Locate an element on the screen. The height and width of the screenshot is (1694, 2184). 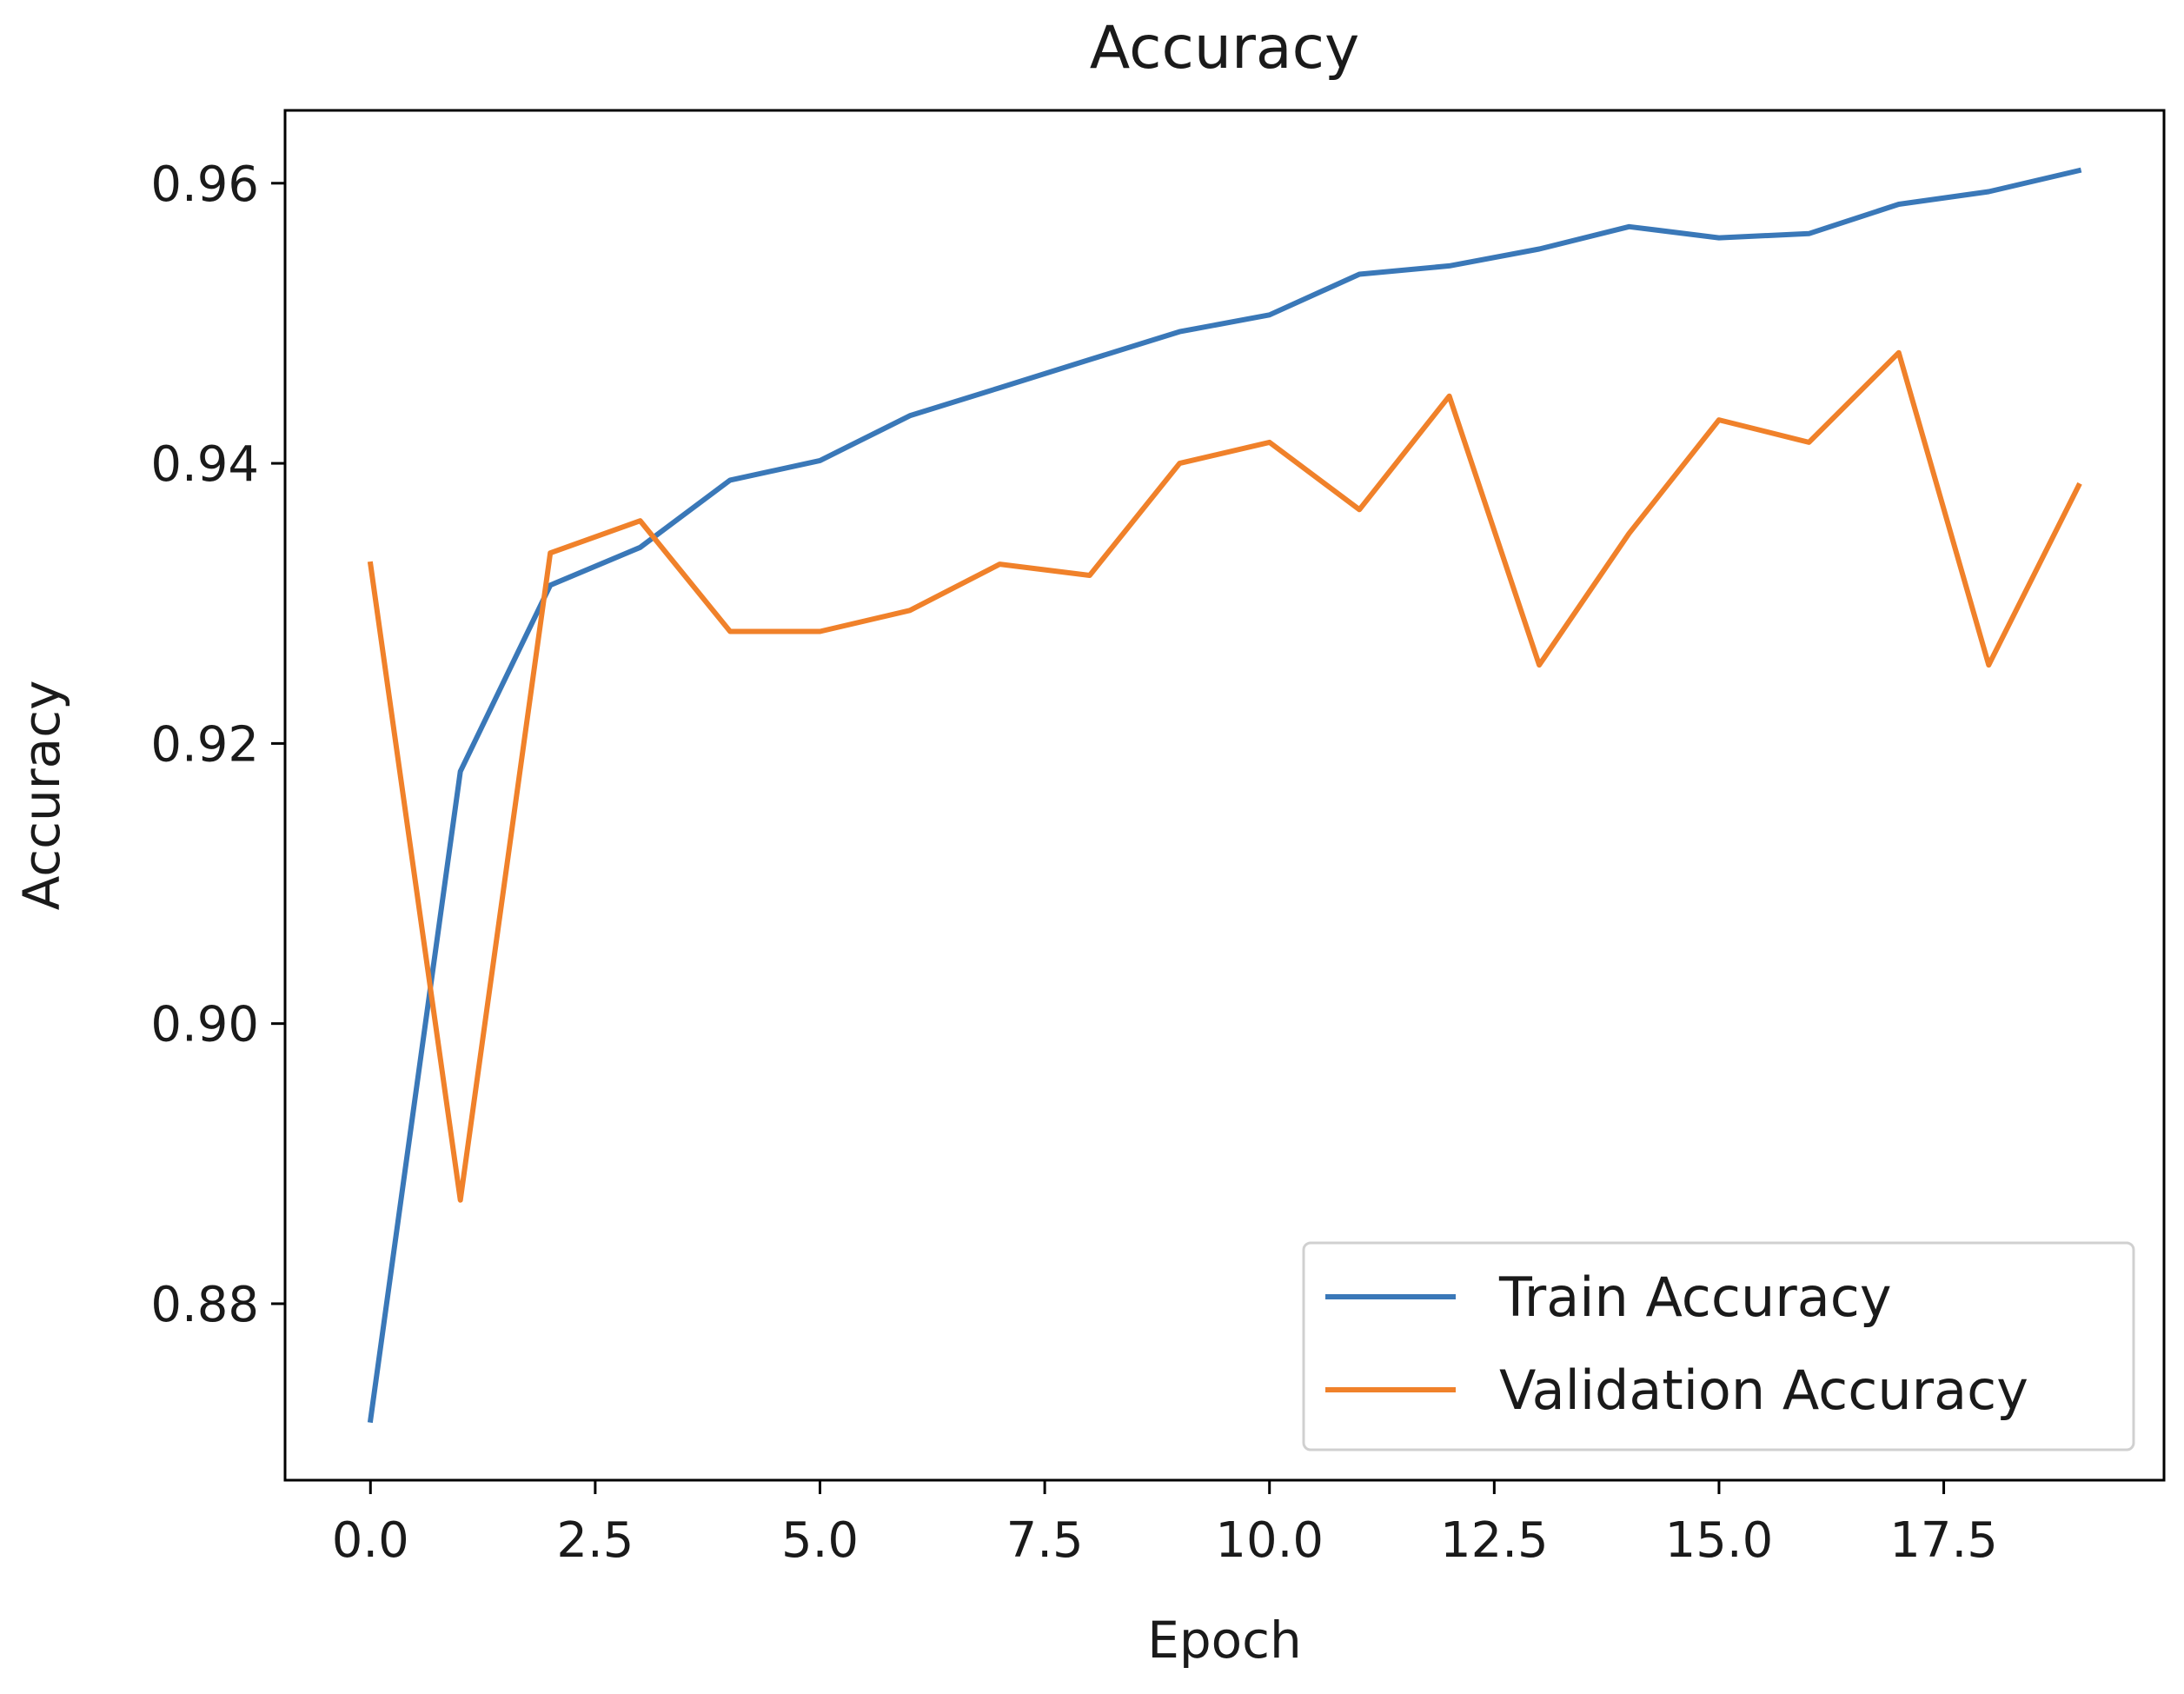
x-tick-label: 12.5 is located at coordinates (1494, 1541).